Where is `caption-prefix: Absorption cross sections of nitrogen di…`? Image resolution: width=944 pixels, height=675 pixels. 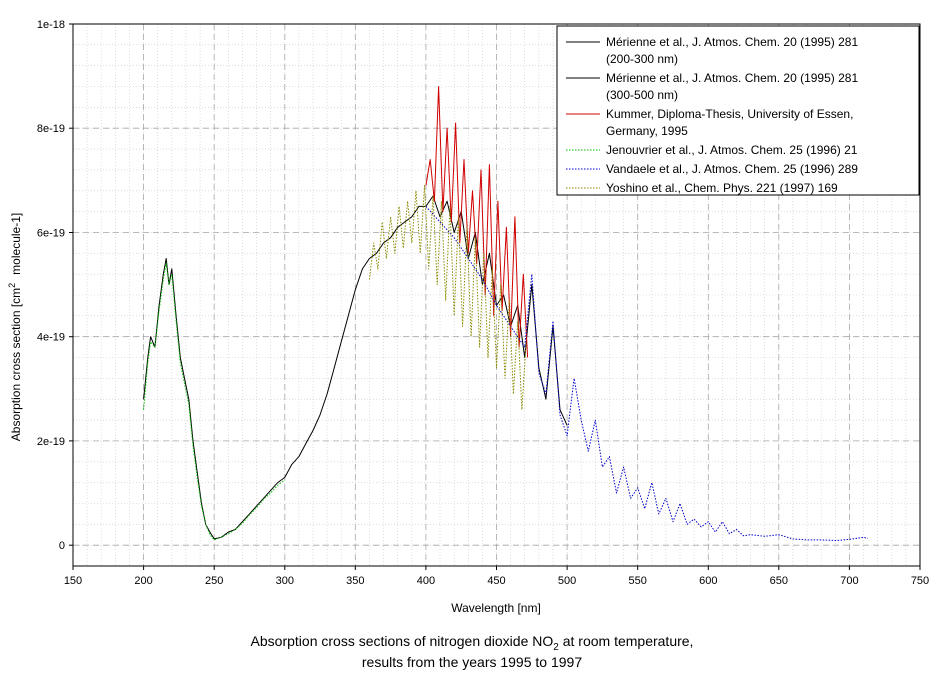
caption-prefix: Absorption cross sections of nitrogen di… is located at coordinates (402, 641).